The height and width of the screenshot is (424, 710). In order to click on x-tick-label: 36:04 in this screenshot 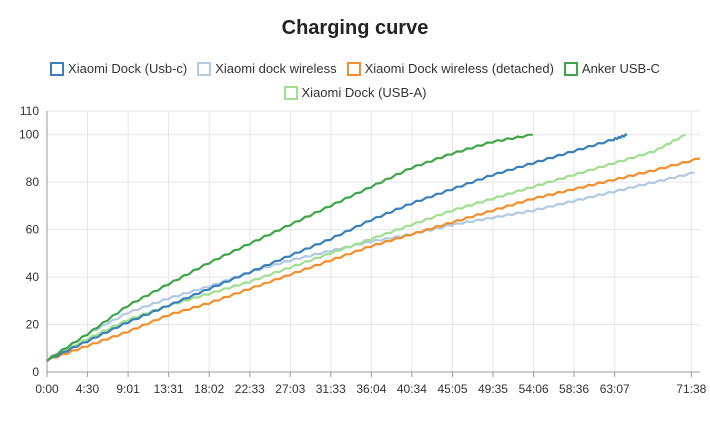, I will do `click(371, 389)`.